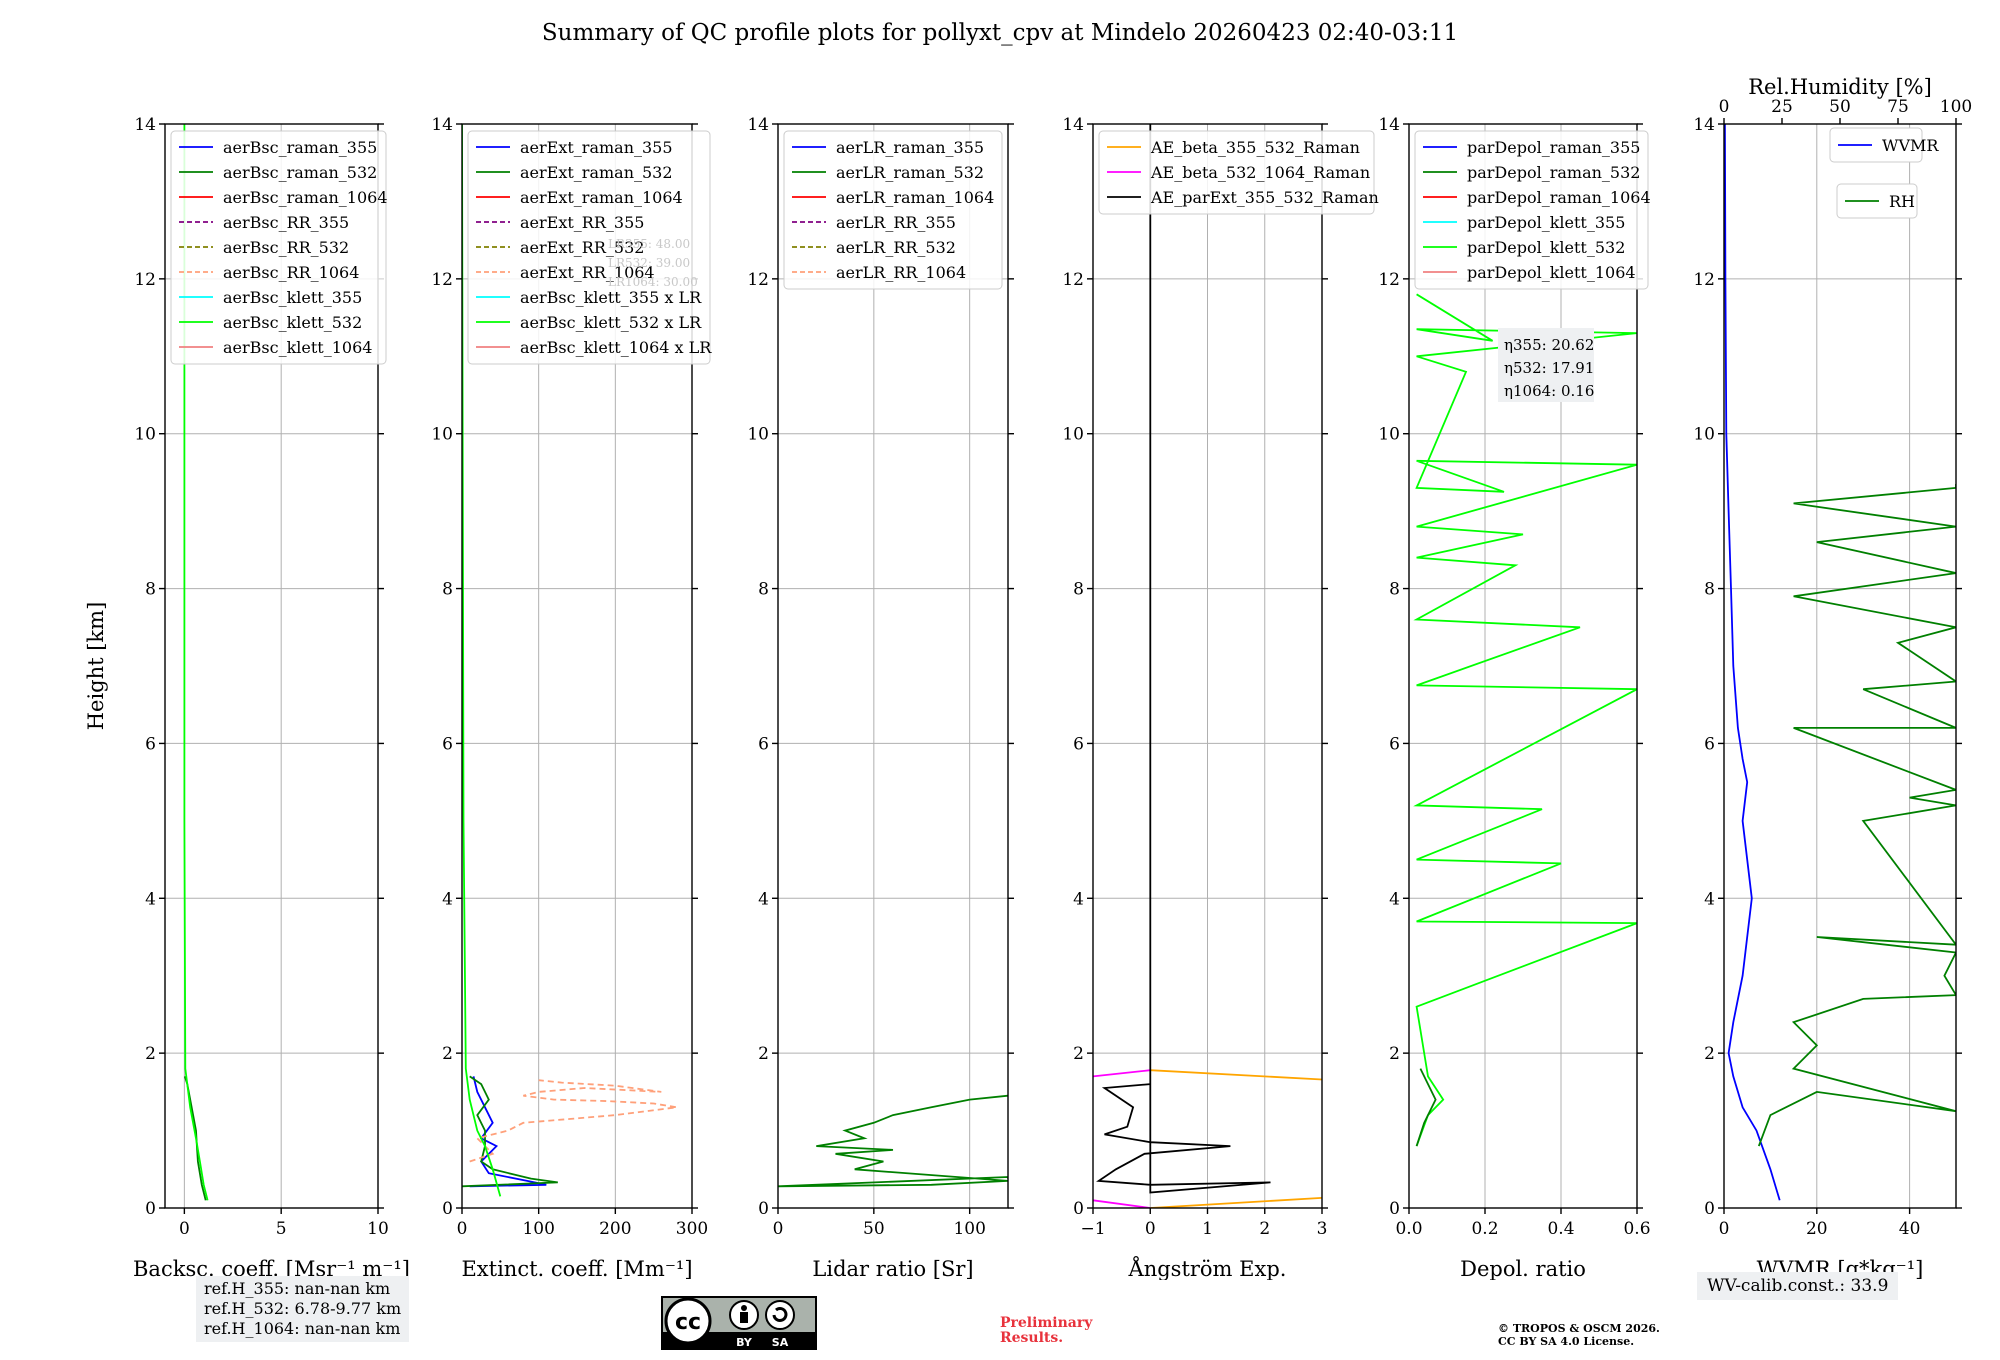 This screenshot has height=1360, width=2000. What do you see at coordinates (1484, 1229) in the screenshot?
I see `x-tick-label: 0.2` at bounding box center [1484, 1229].